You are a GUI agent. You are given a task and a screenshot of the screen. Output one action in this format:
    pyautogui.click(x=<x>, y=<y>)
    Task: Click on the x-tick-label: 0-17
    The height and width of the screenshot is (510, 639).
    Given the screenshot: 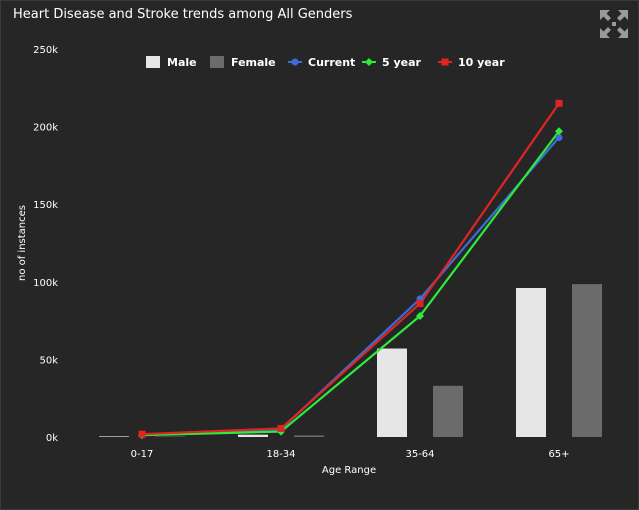 What is the action you would take?
    pyautogui.click(x=142, y=454)
    